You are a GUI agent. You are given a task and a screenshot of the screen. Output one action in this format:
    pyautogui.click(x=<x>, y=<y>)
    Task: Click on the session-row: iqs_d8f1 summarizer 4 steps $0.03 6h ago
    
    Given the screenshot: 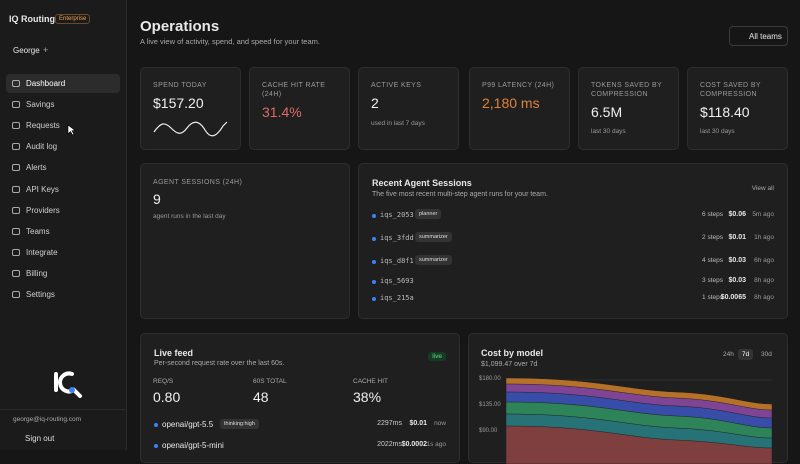 What is the action you would take?
    pyautogui.click(x=573, y=262)
    